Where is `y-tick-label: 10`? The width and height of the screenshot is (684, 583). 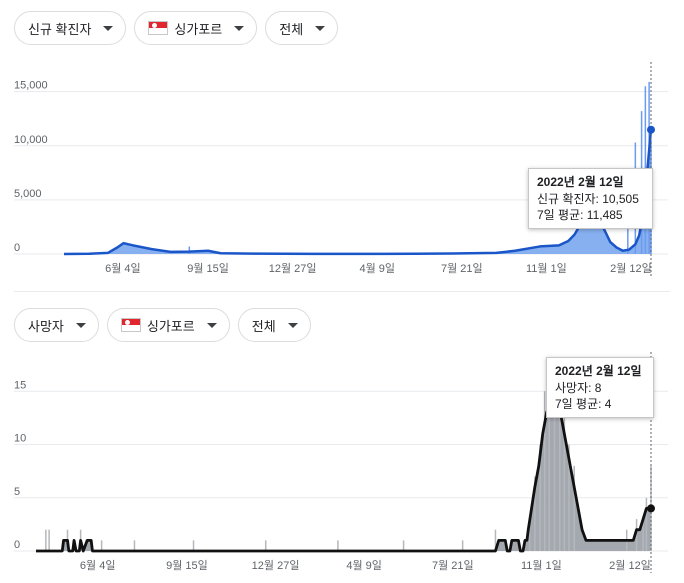 y-tick-label: 10 is located at coordinates (20, 439).